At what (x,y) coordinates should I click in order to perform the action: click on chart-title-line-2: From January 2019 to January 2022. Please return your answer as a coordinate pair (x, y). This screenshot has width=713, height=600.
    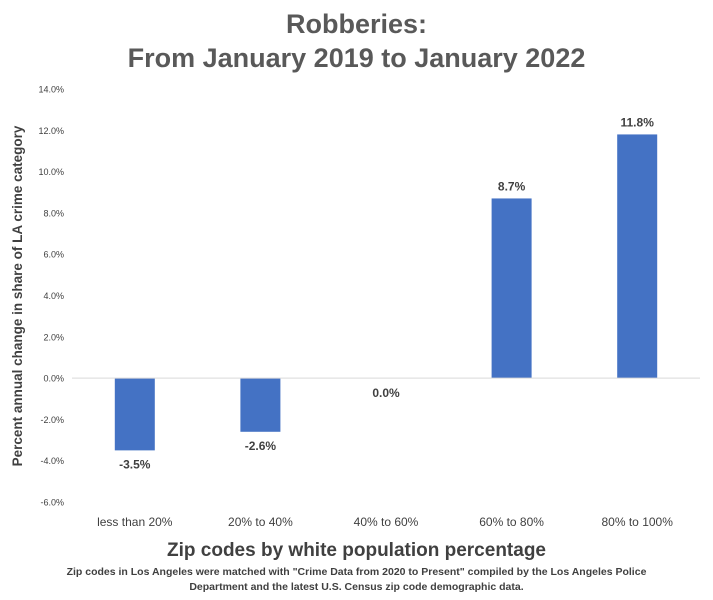
    Looking at the image, I should click on (356, 58).